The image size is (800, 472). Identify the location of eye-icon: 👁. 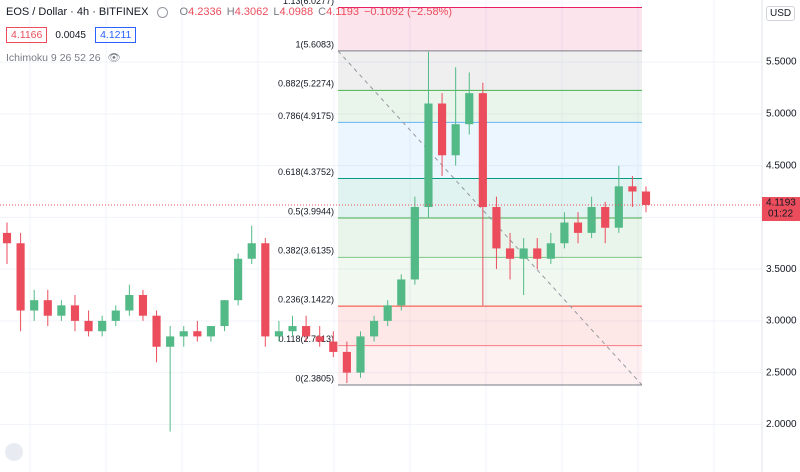
(114, 58).